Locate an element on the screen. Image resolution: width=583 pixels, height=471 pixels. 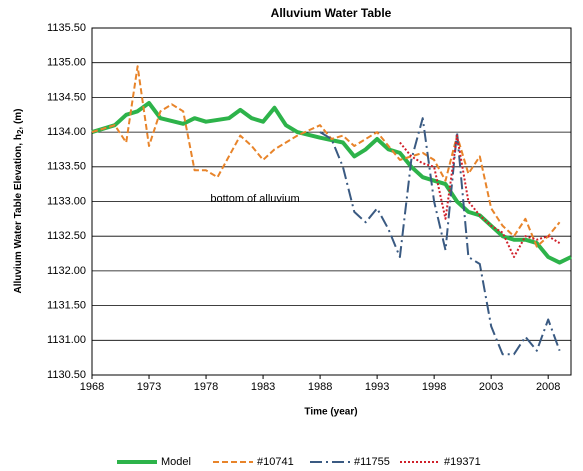
legend-label: #11755 is located at coordinates (372, 462).